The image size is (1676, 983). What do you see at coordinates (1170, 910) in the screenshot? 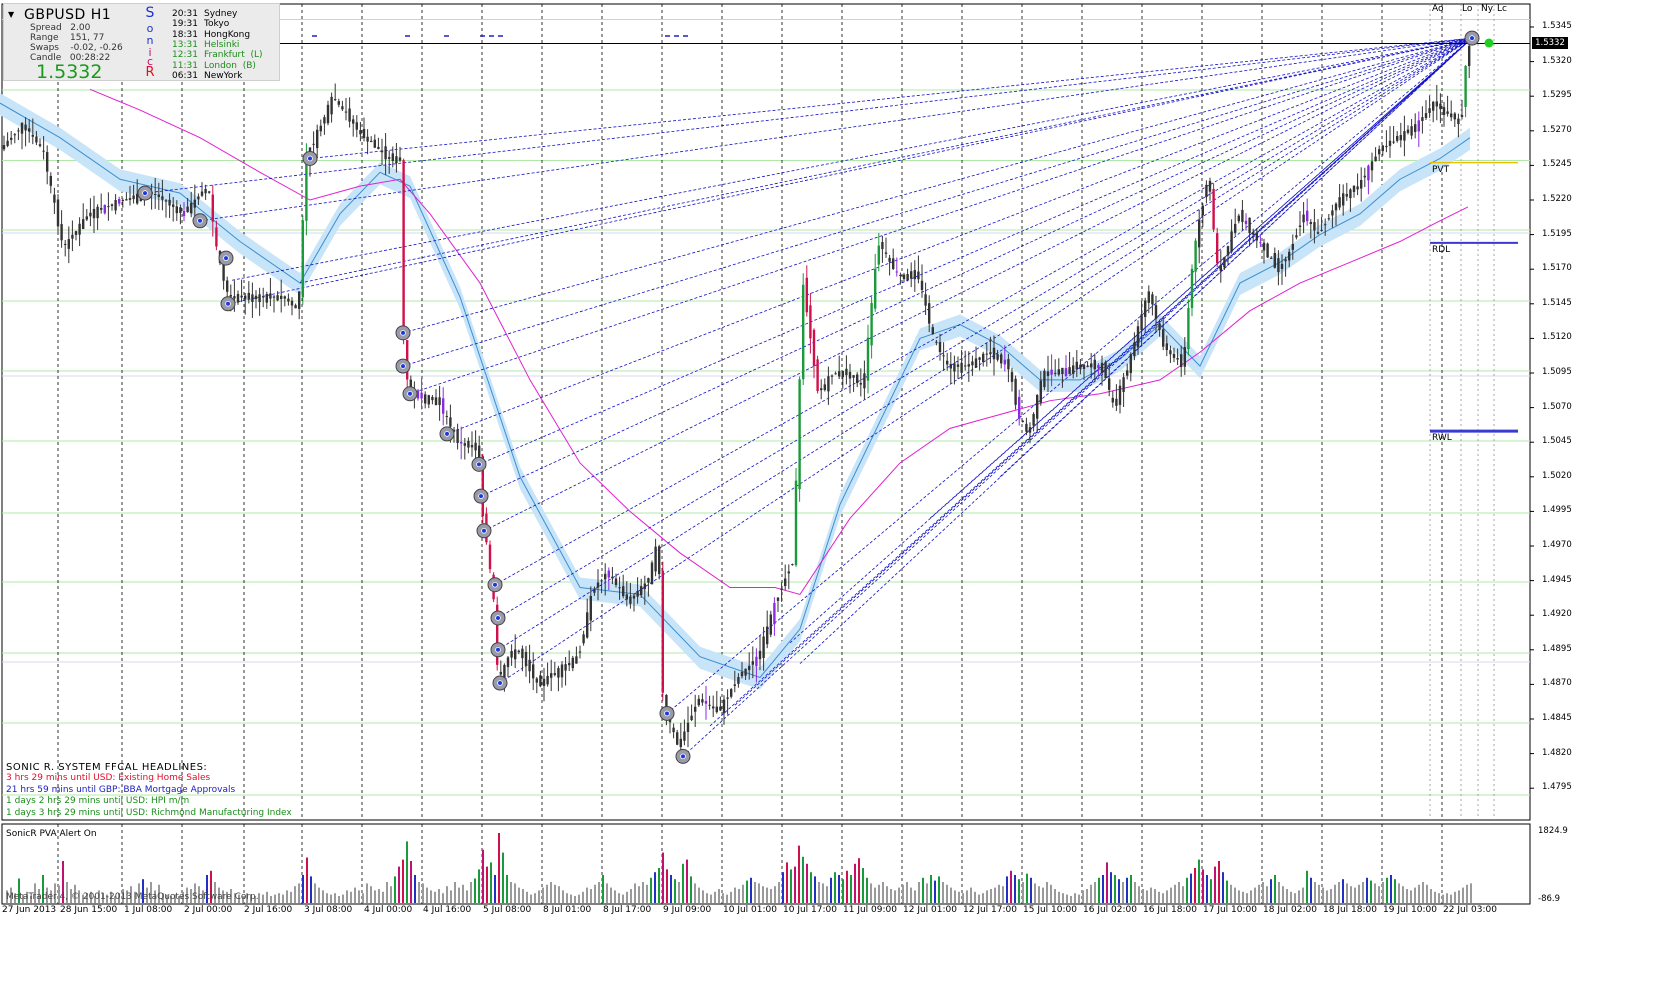
I see `time-tick-label: 16 Jul 18:00` at bounding box center [1170, 910].